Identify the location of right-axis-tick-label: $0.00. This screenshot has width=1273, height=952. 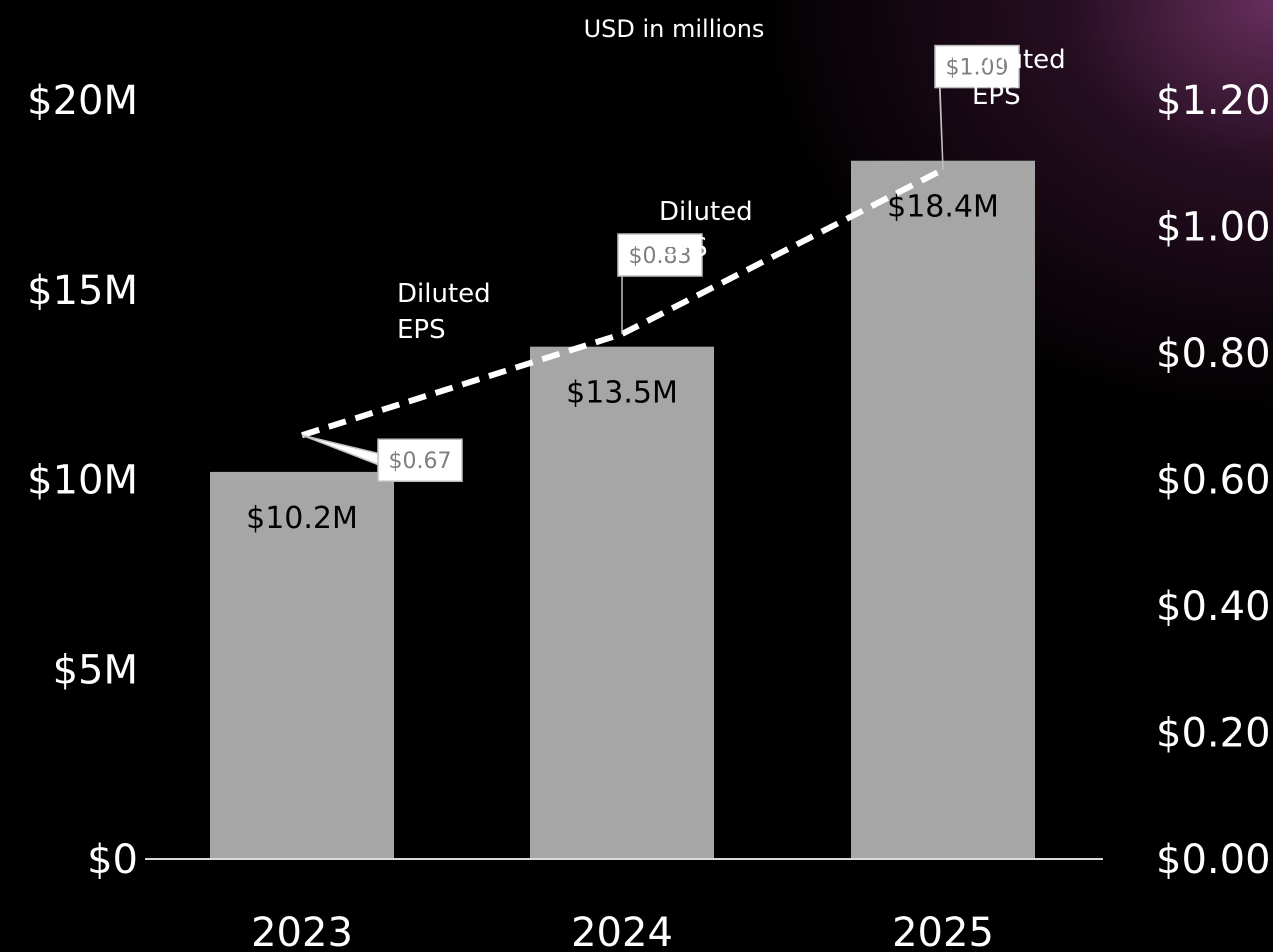
(1213, 860).